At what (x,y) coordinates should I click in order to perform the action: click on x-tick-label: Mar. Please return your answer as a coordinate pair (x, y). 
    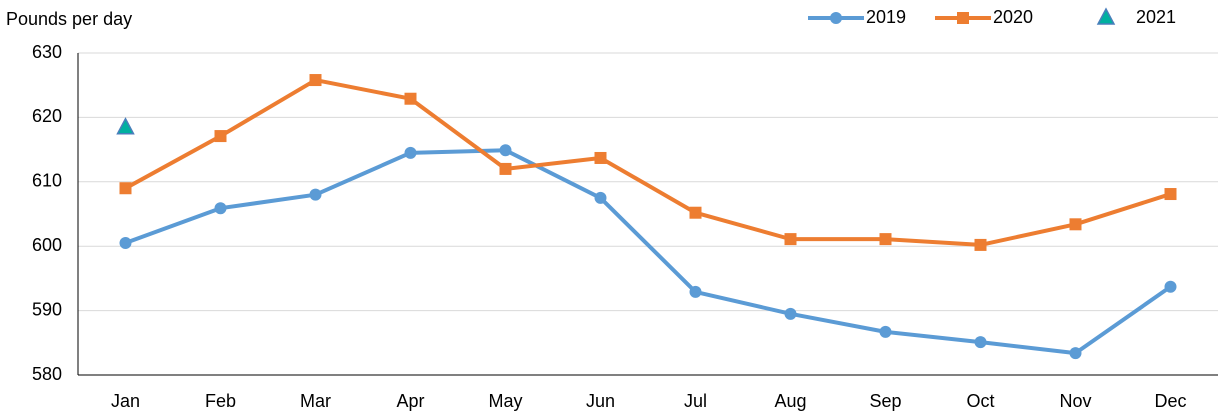
    Looking at the image, I should click on (315, 401).